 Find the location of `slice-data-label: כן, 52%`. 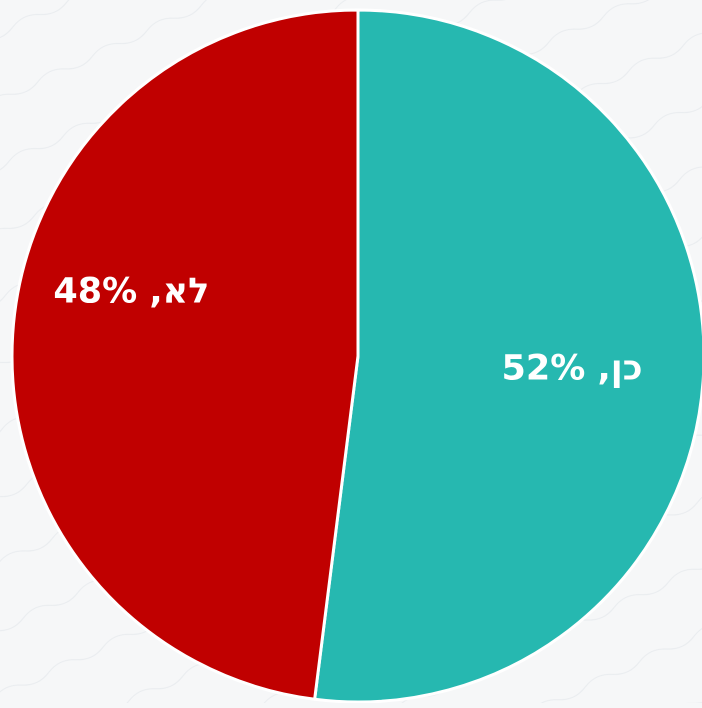

slice-data-label: כן, 52% is located at coordinates (572, 368).